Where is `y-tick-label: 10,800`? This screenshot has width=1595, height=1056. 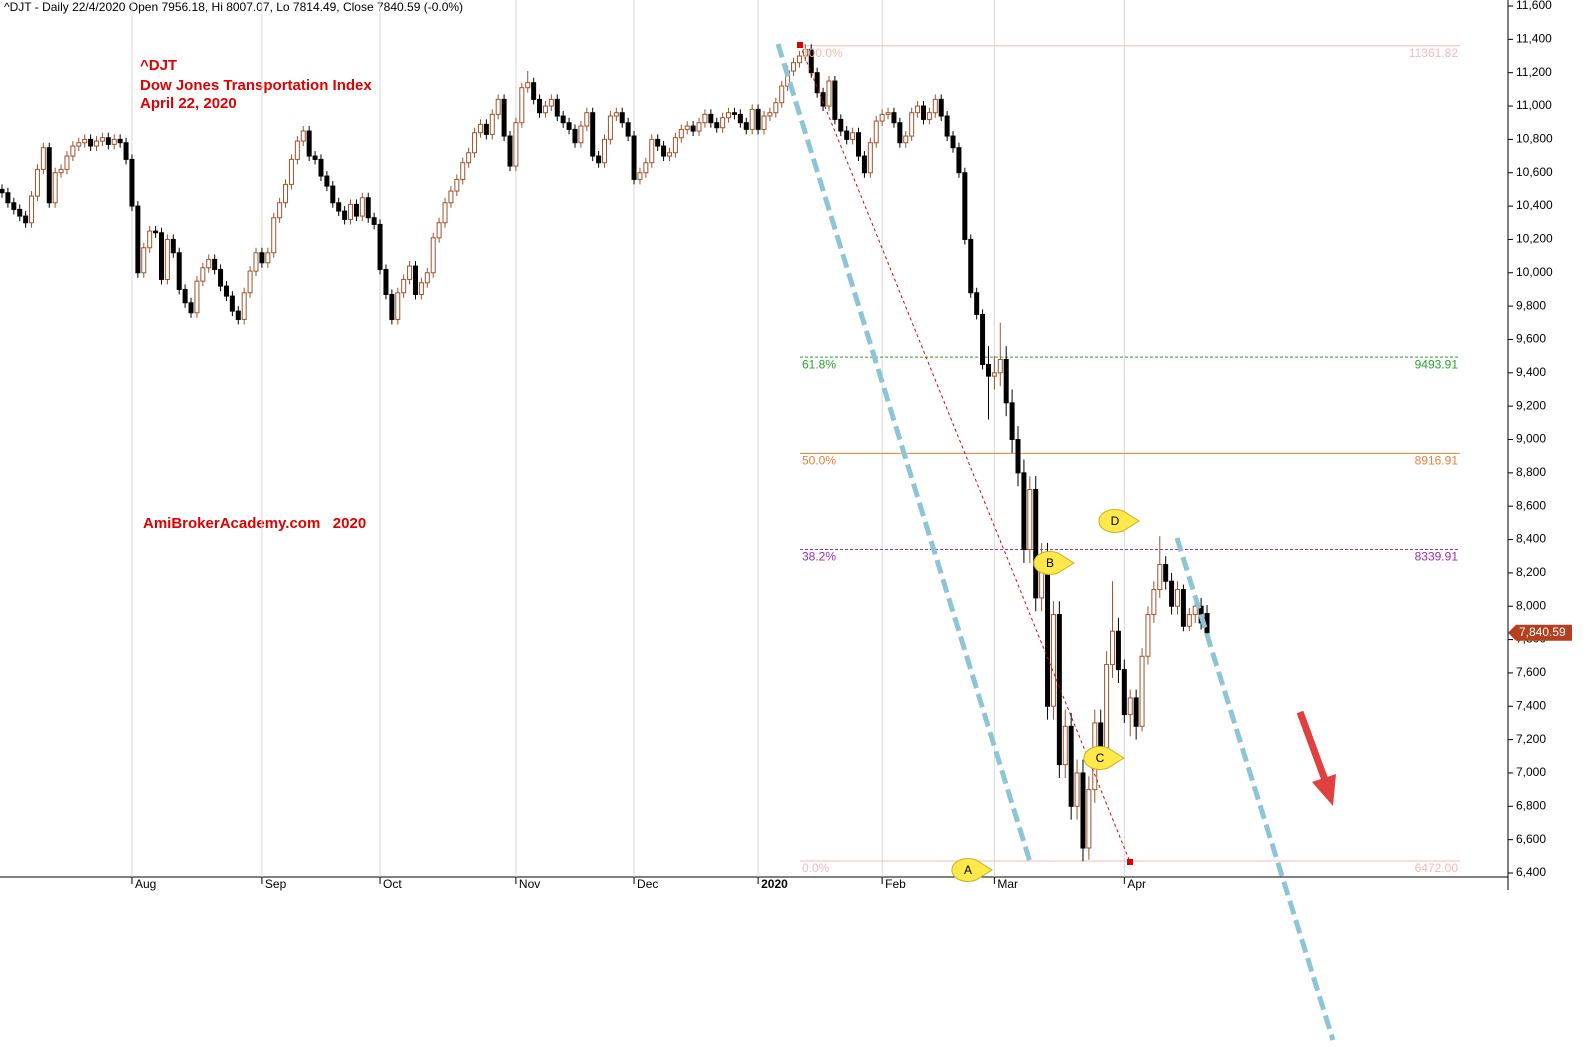 y-tick-label: 10,800 is located at coordinates (1534, 139).